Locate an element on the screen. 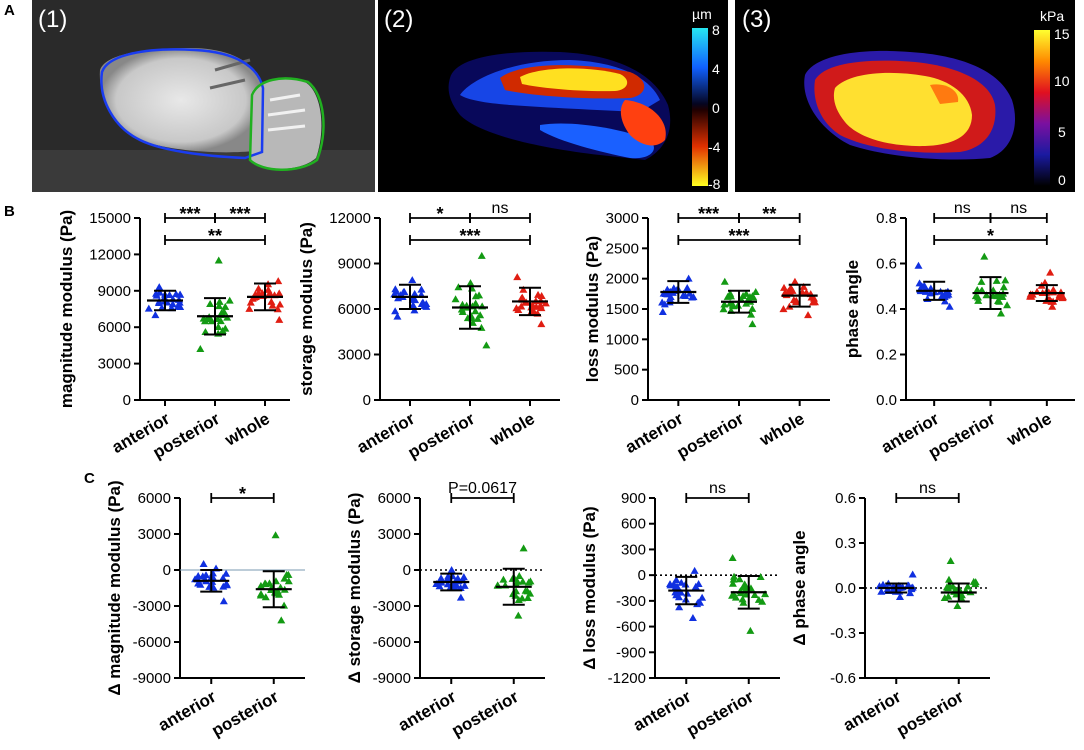 The image size is (1084, 750). y-tick-label: 3000 is located at coordinates (354, 355).